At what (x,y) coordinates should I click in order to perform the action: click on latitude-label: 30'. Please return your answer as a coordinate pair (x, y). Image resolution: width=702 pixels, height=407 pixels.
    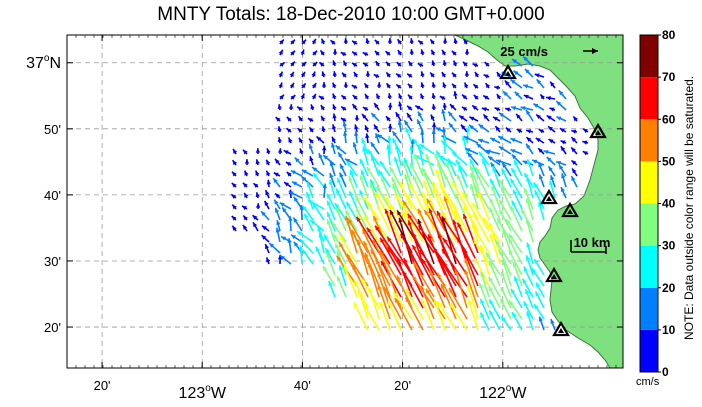
    Looking at the image, I should click on (52, 261).